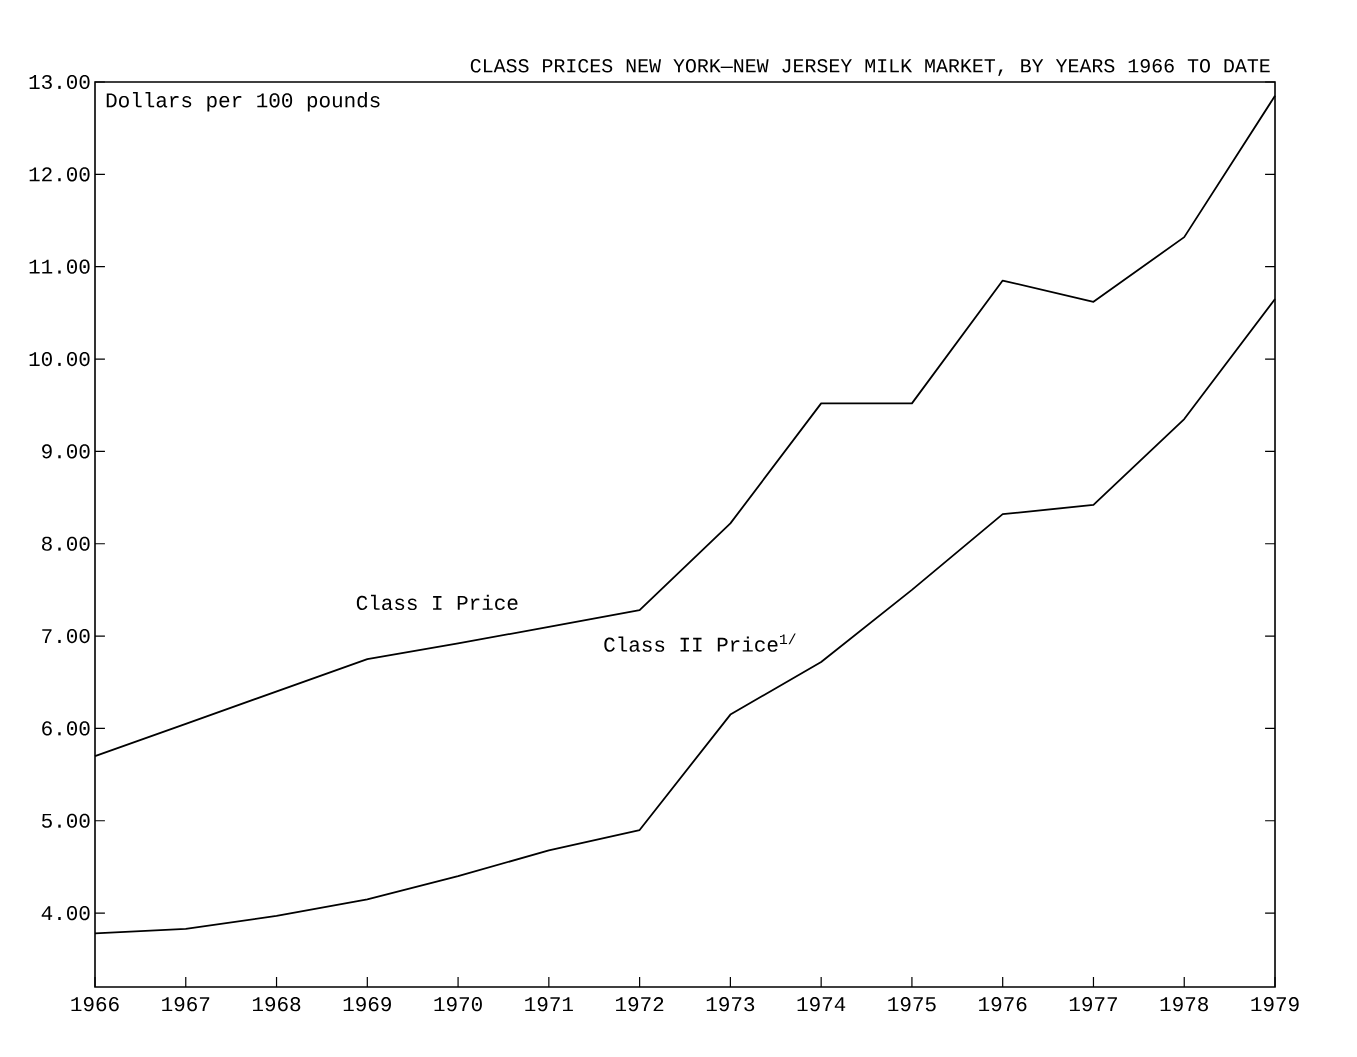  I want to click on x-tick-label: 1967, so click(186, 1004).